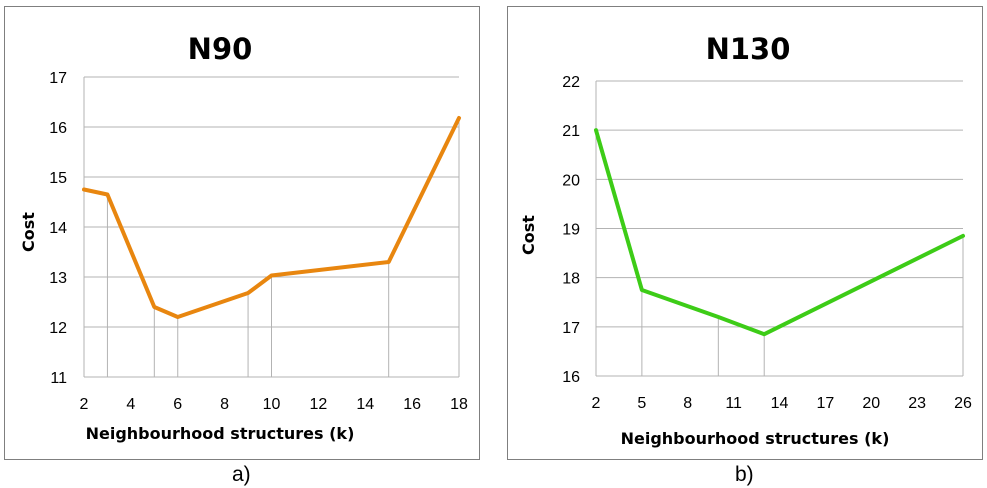 This screenshot has height=488, width=987. What do you see at coordinates (58, 178) in the screenshot?
I see `y-tick-label: 15` at bounding box center [58, 178].